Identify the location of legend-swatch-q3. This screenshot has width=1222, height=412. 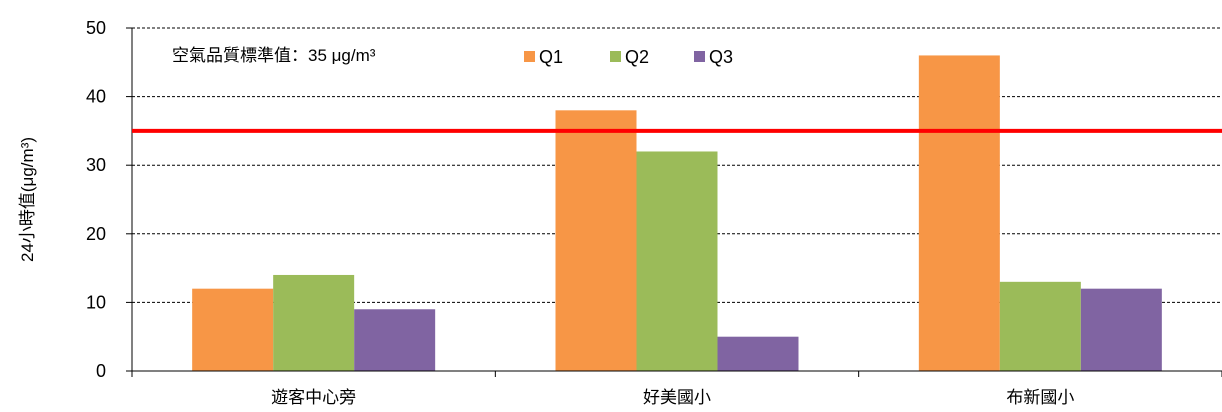
(699, 56).